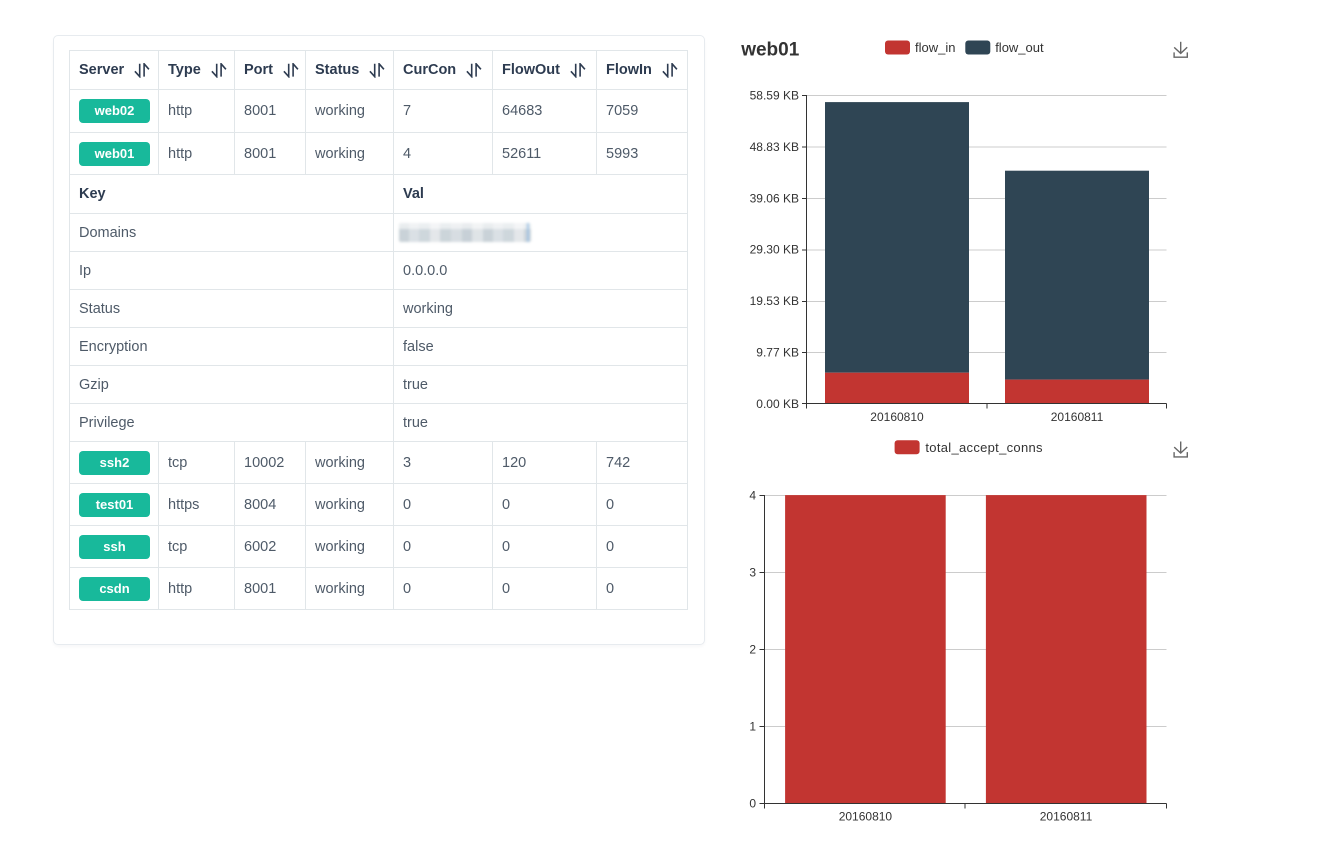 The height and width of the screenshot is (860, 1339). What do you see at coordinates (752, 803) in the screenshot?
I see `svg-text: 0` at bounding box center [752, 803].